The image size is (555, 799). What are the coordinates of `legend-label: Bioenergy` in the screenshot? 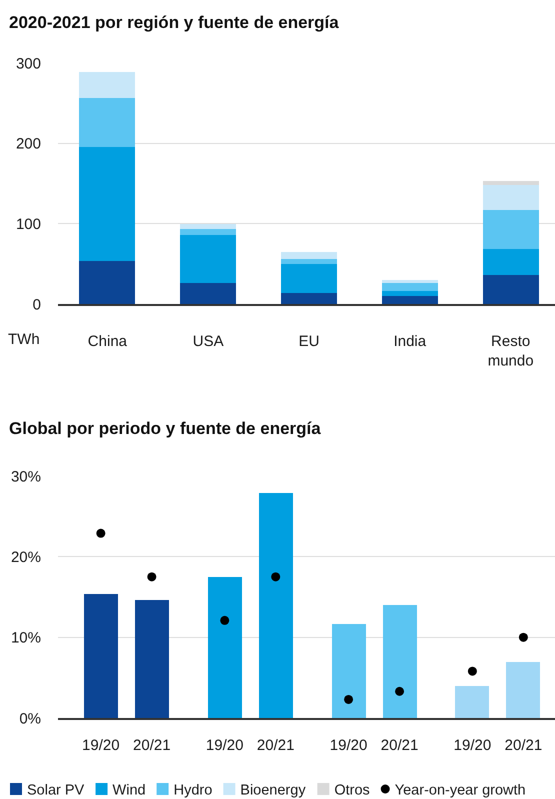 It's located at (273, 790).